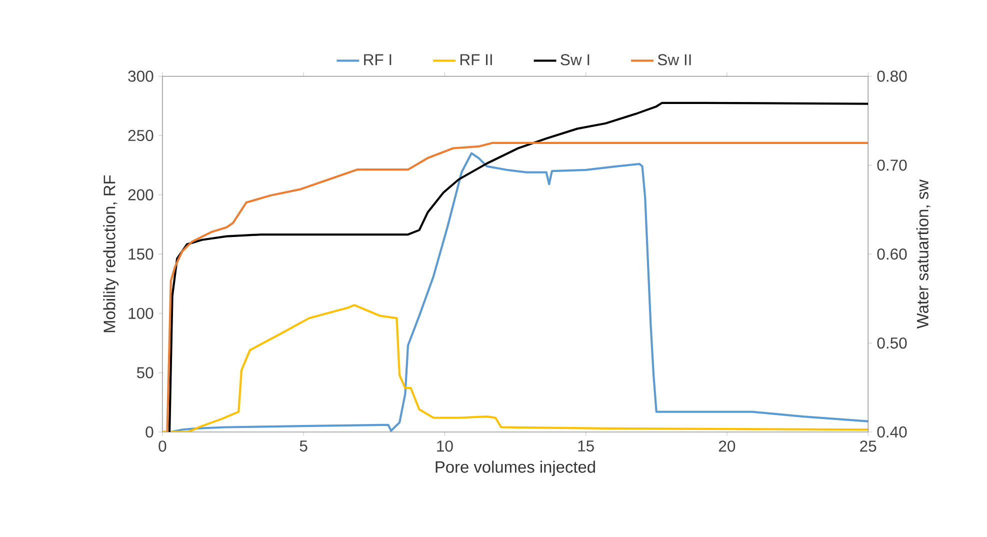 The width and height of the screenshot is (987, 537). What do you see at coordinates (515, 468) in the screenshot?
I see `x-axis-title: Pore volumes injected` at bounding box center [515, 468].